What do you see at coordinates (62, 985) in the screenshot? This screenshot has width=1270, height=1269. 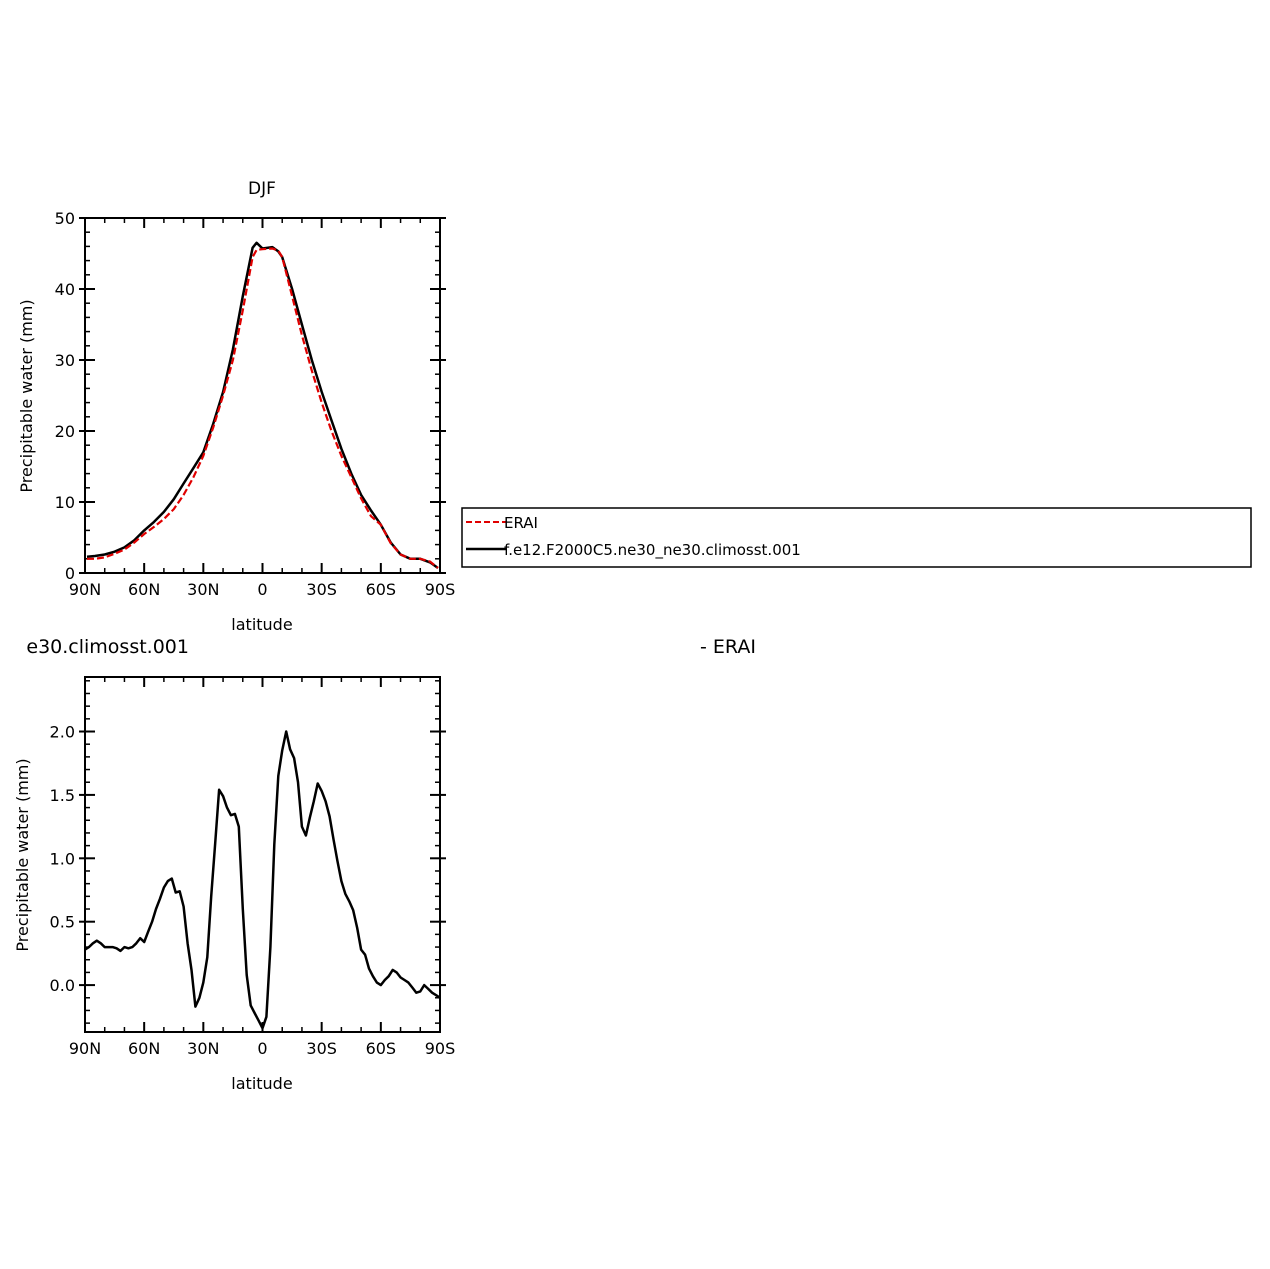 I see `bottom-ytick-label: 0.0` at bounding box center [62, 985].